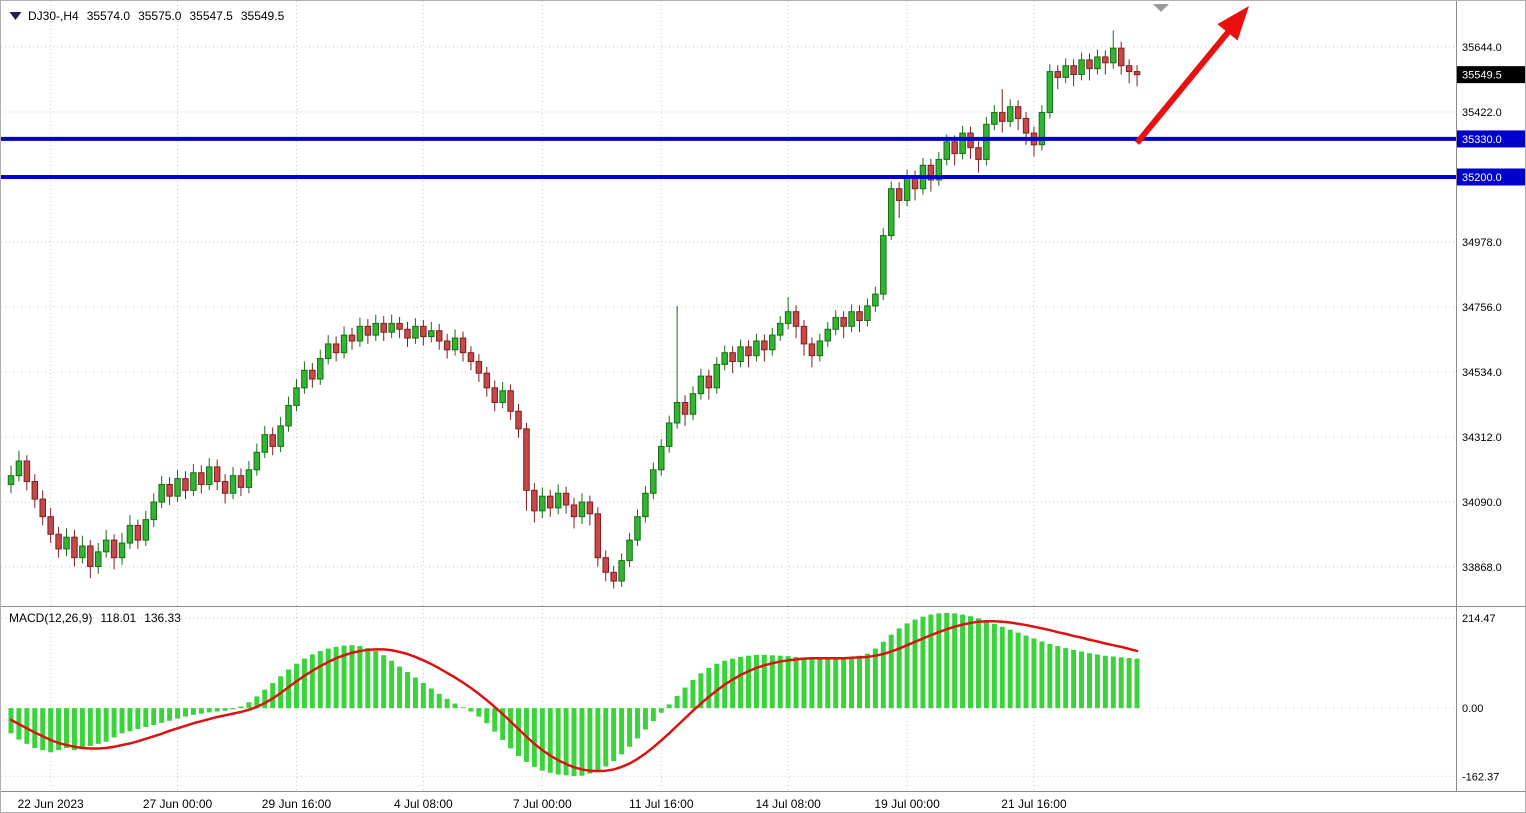  Describe the element at coordinates (1482, 568) in the screenshot. I see `price-axis-label: 33868.0` at that location.